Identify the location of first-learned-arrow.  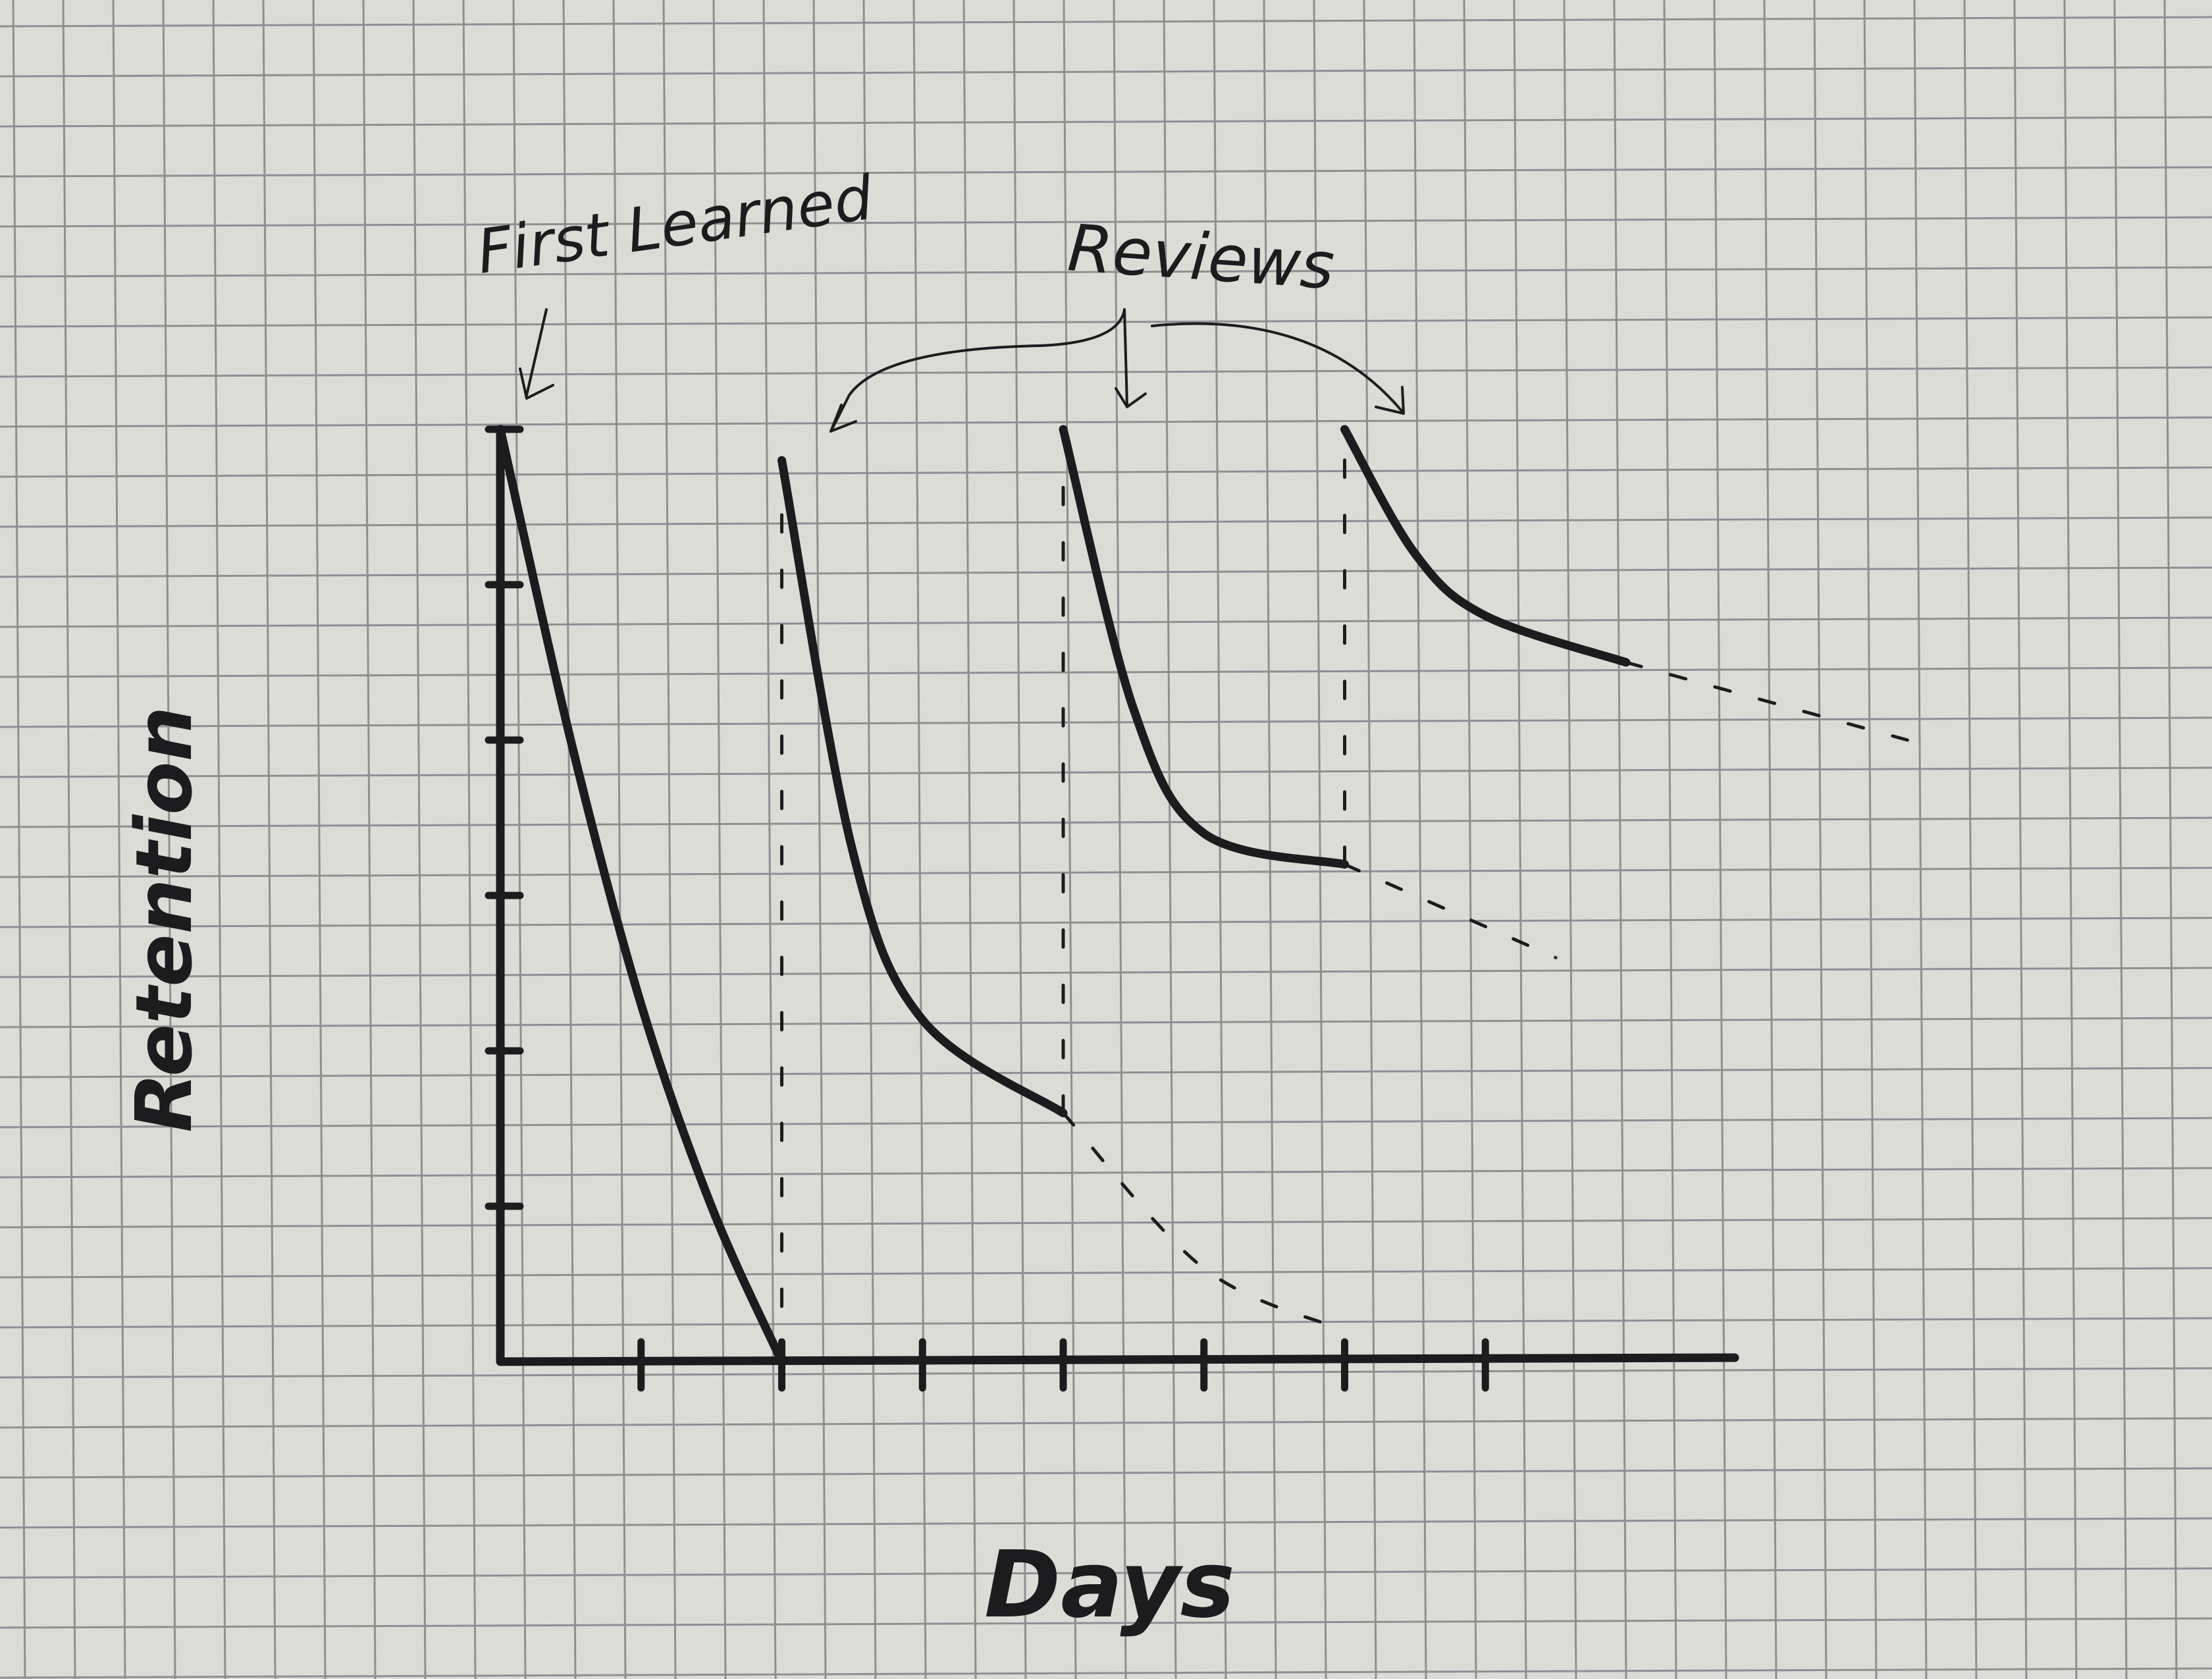
(536, 354).